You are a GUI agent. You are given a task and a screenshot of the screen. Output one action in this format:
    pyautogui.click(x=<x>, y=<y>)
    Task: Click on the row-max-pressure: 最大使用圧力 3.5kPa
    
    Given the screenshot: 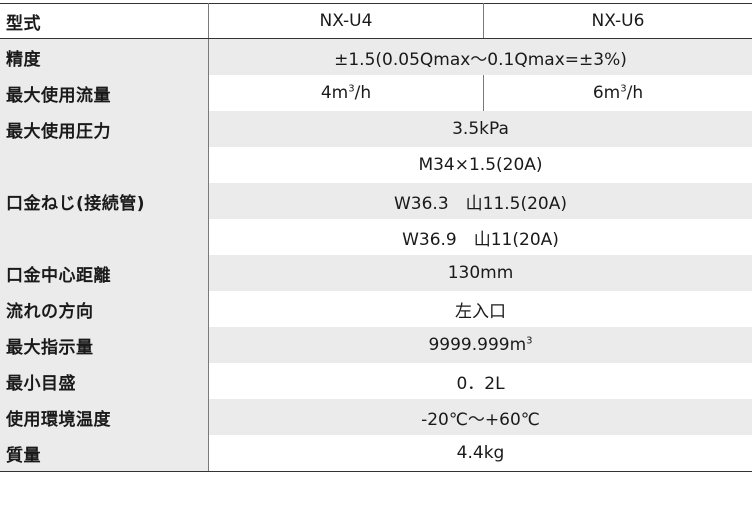 What is the action you would take?
    pyautogui.click(x=376, y=129)
    